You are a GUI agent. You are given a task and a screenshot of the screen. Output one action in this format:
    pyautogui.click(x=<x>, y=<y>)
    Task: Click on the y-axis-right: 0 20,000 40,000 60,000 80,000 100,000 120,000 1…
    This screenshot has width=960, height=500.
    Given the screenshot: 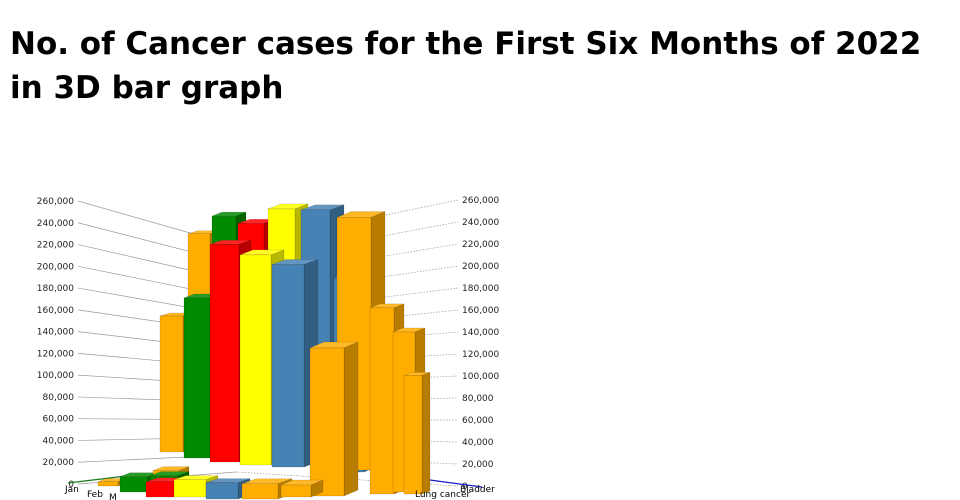 What is the action you would take?
    pyautogui.click(x=480, y=344)
    